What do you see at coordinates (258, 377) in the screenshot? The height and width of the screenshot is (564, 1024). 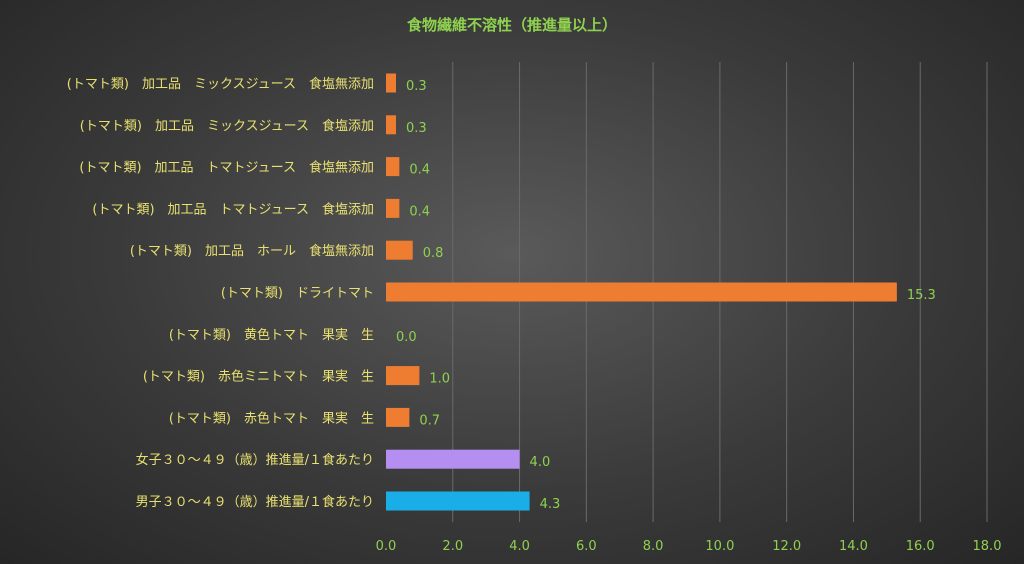 I see `category-label: (トマト類) 赤色ミニトマト 果実 生` at bounding box center [258, 377].